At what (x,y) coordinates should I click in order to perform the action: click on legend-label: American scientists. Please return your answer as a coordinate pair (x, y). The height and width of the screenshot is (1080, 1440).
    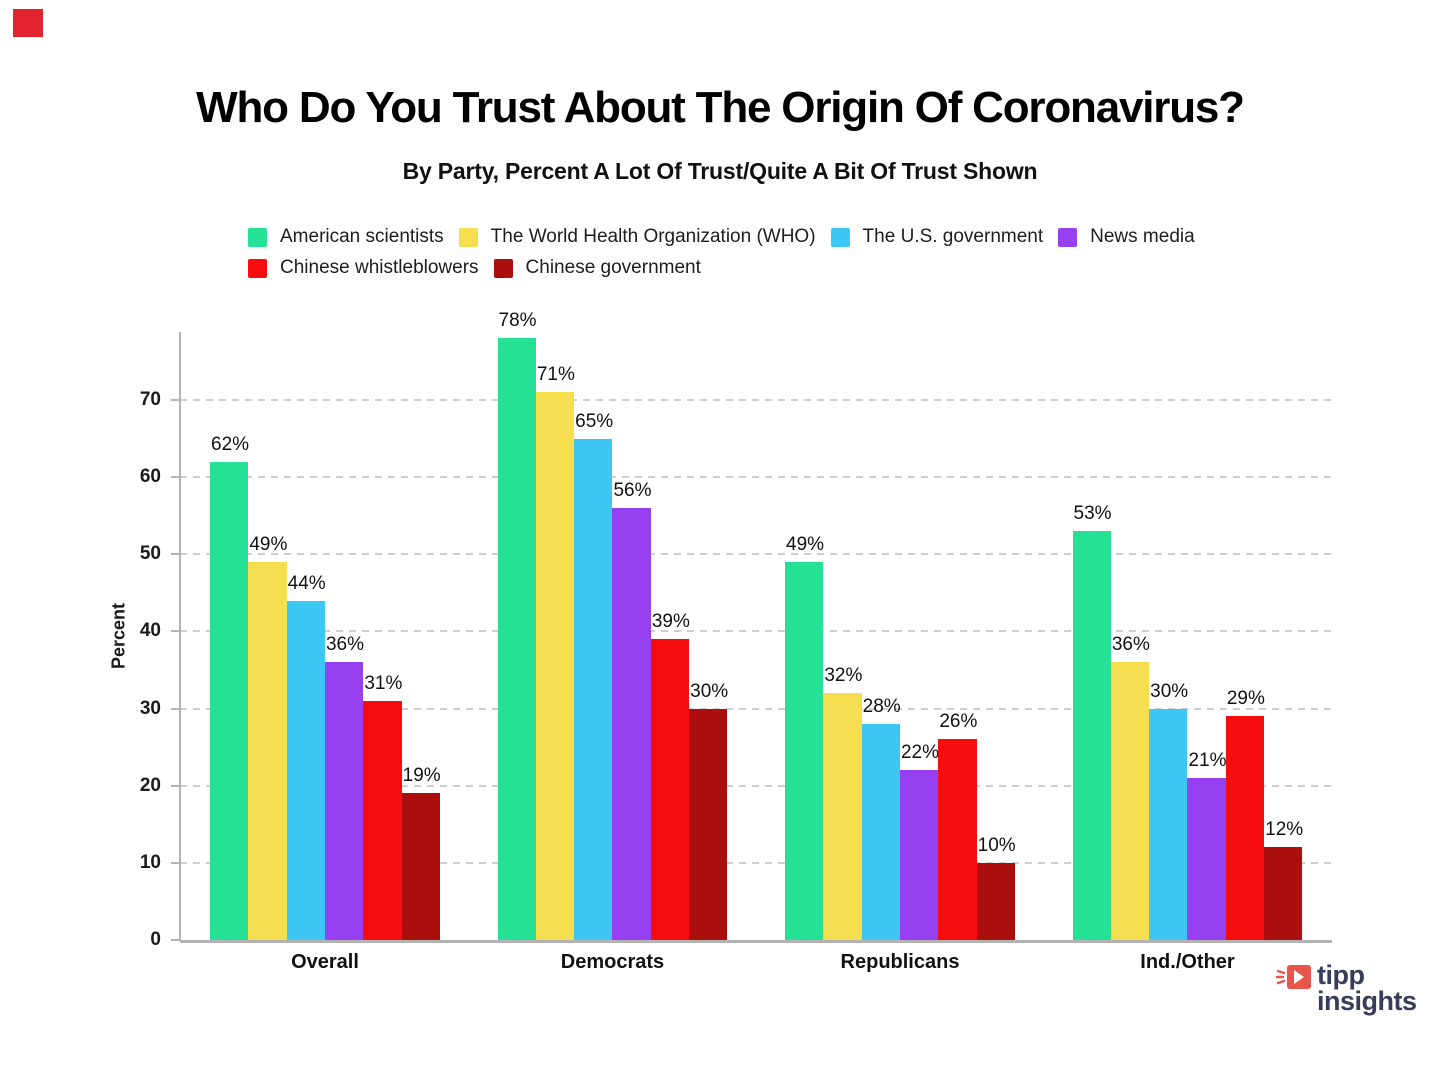
    Looking at the image, I should click on (362, 236).